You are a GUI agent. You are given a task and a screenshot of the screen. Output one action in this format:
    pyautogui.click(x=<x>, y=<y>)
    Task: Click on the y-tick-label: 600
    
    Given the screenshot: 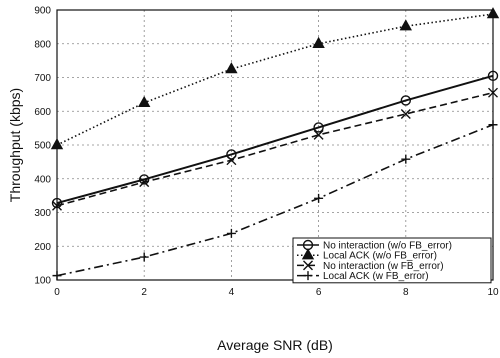 What is the action you would take?
    pyautogui.click(x=42, y=112)
    